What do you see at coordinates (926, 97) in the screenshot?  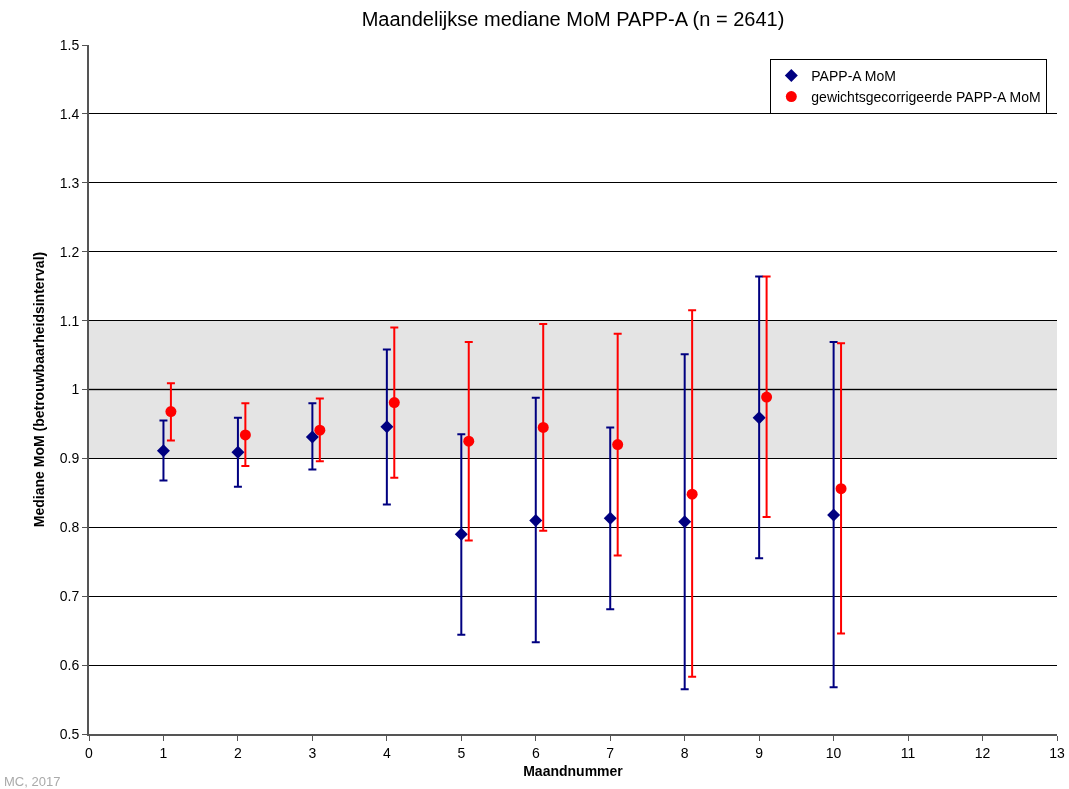 I see `legend-label: gewichtsgecorrigeerde PAPP-A MoM` at bounding box center [926, 97].